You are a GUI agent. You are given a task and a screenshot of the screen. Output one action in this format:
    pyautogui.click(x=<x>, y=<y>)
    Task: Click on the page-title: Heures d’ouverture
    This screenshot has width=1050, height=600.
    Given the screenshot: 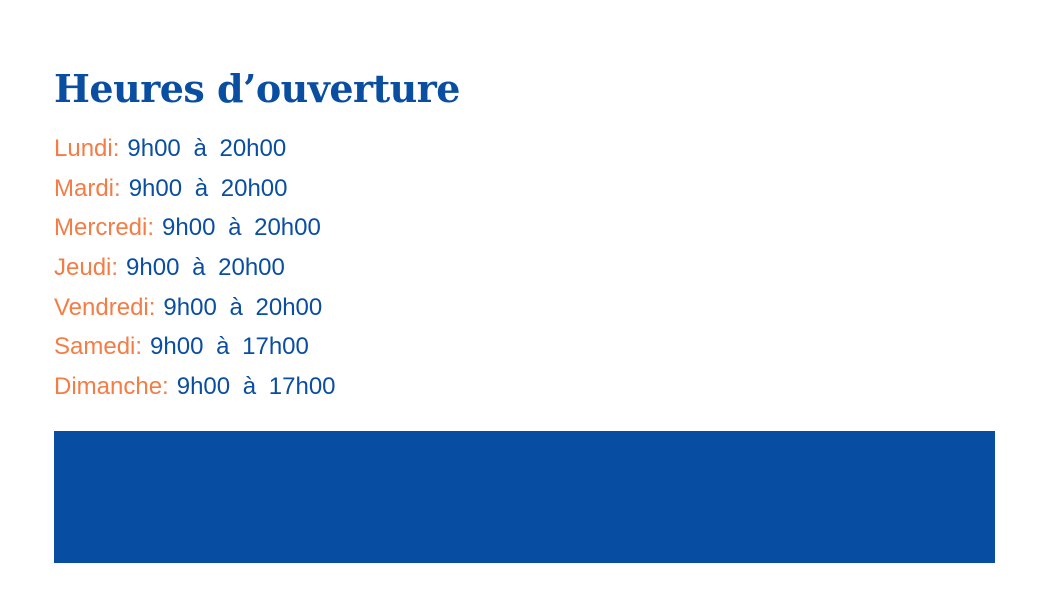 What is the action you would take?
    pyautogui.click(x=257, y=88)
    